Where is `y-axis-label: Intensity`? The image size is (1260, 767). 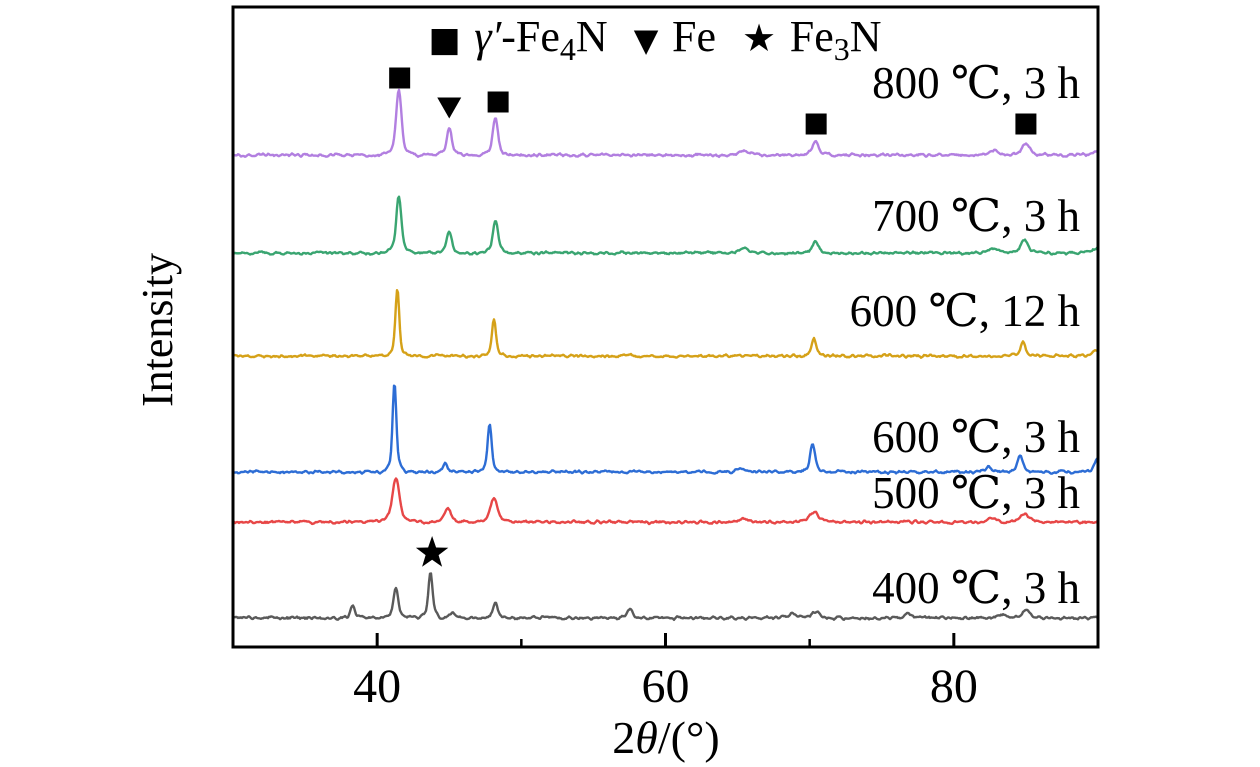
y-axis-label: Intensity is located at coordinates (157, 330).